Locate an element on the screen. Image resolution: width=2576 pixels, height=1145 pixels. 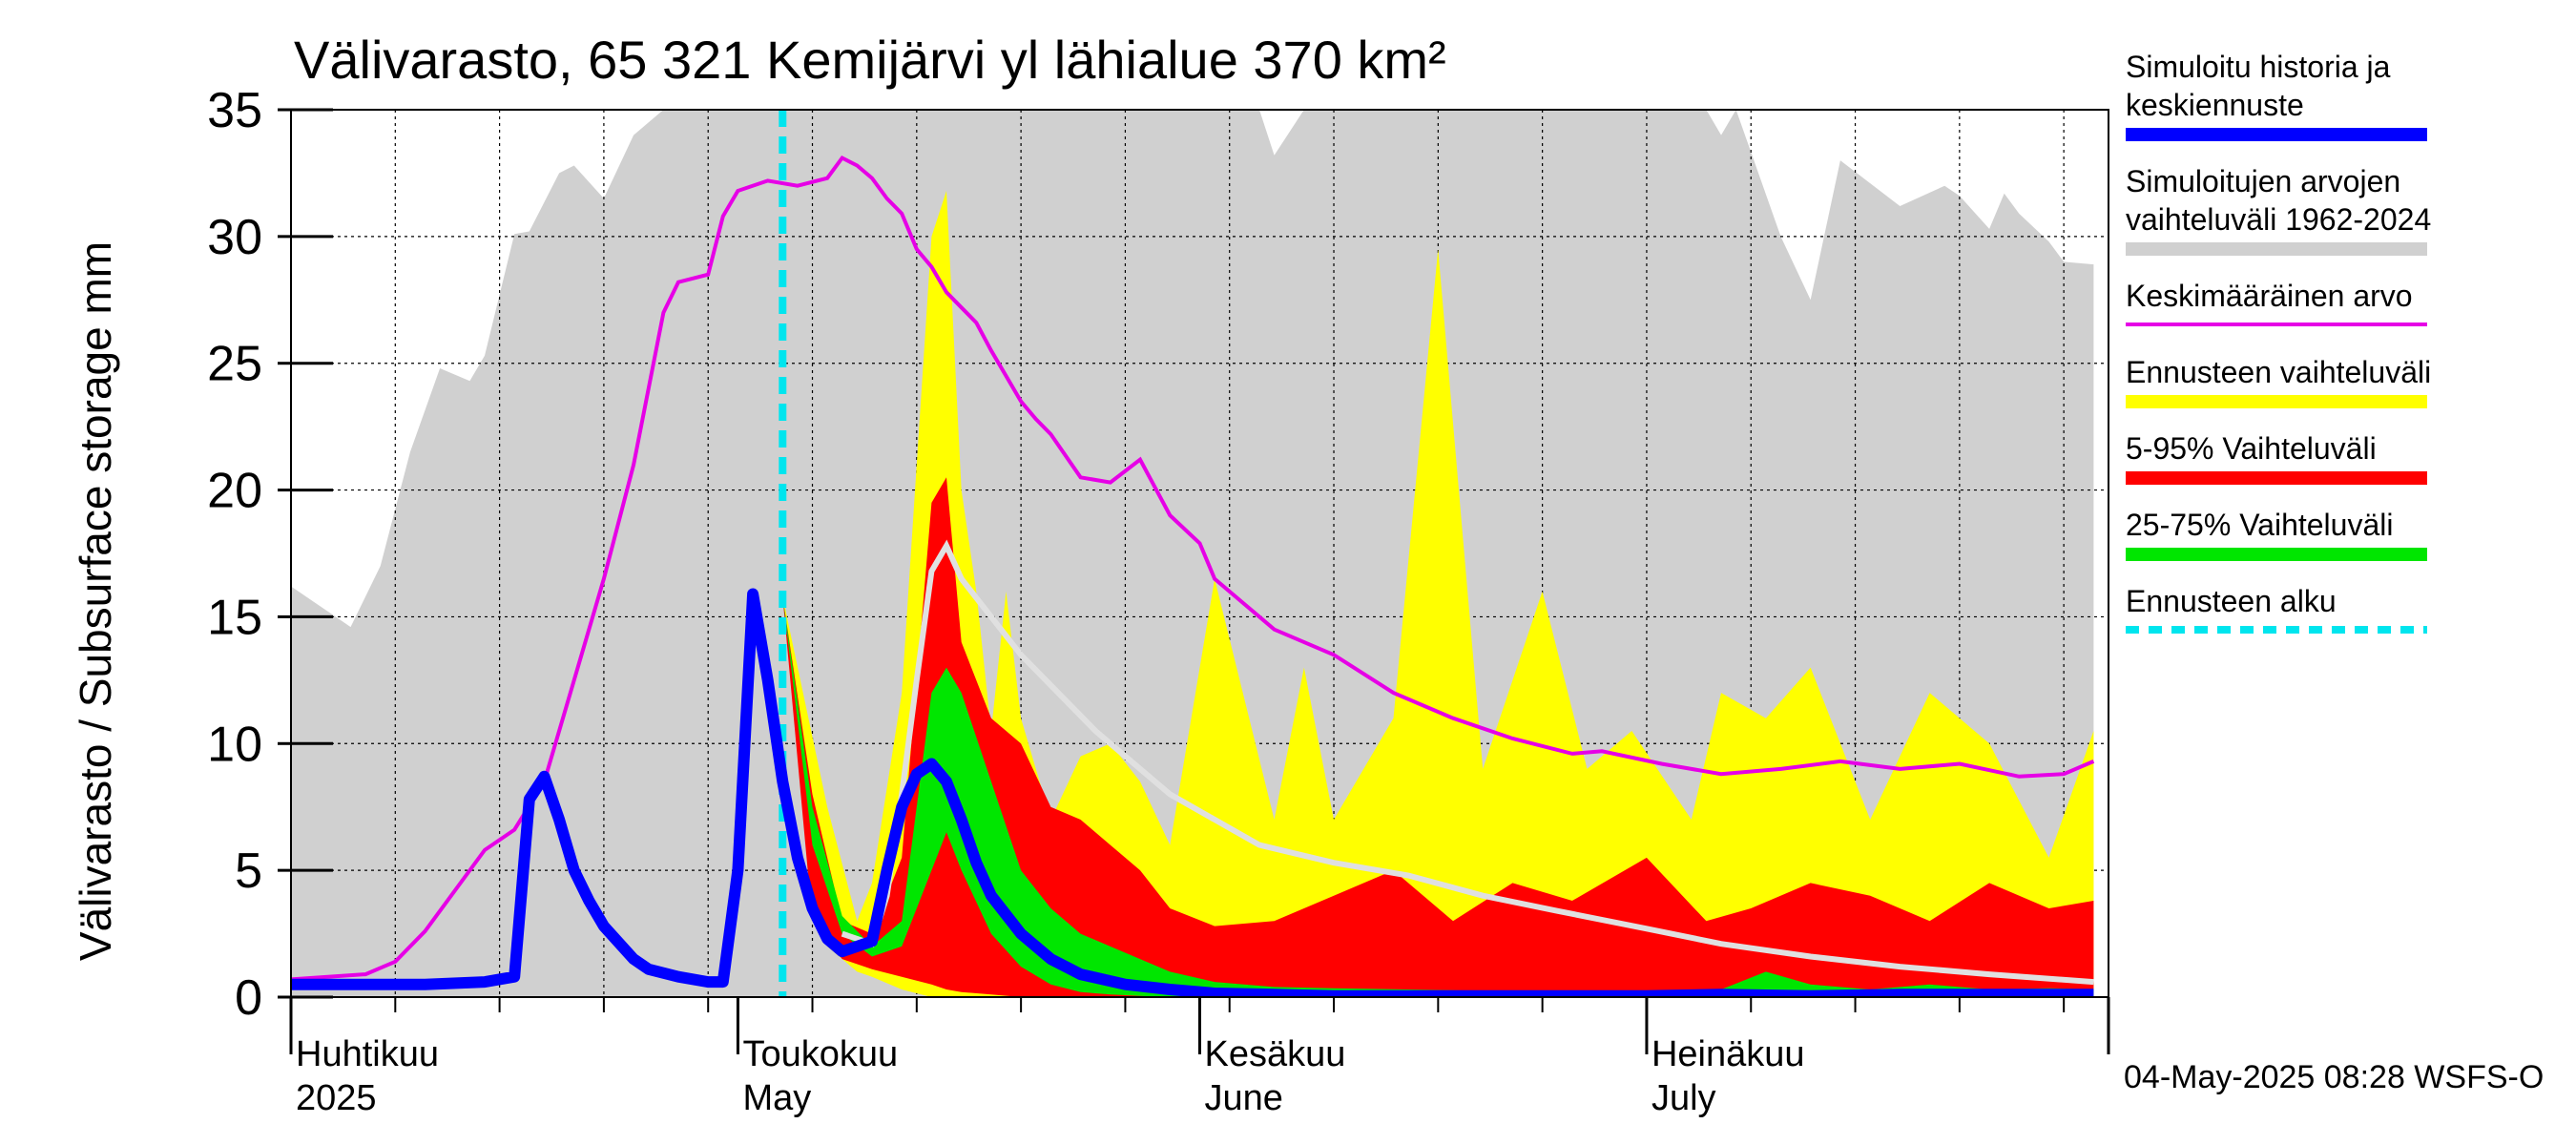
legend-label: Keskimääräinen arvo is located at coordinates (2269, 296).